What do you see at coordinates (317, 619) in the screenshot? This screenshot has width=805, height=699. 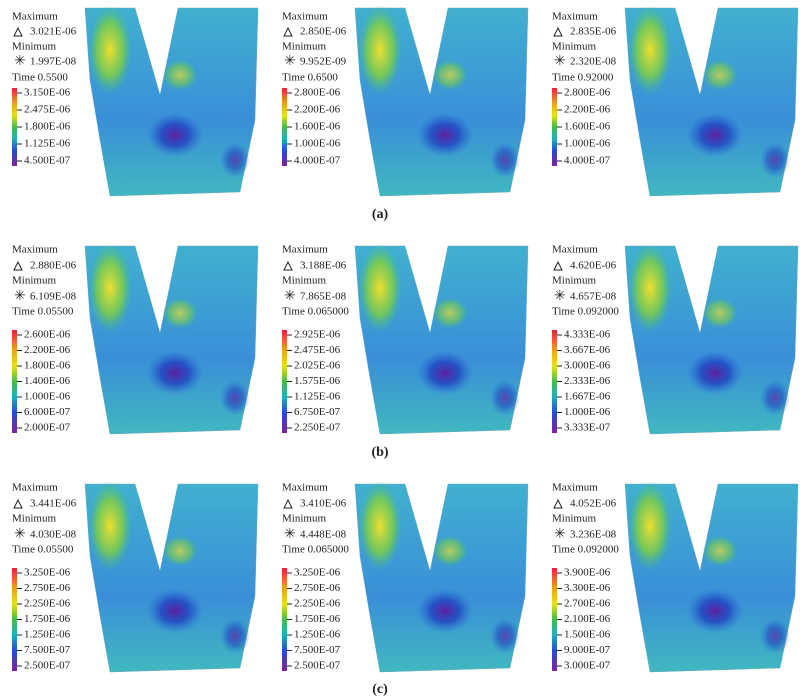 I see `colorbar-label: 1.750E-06` at bounding box center [317, 619].